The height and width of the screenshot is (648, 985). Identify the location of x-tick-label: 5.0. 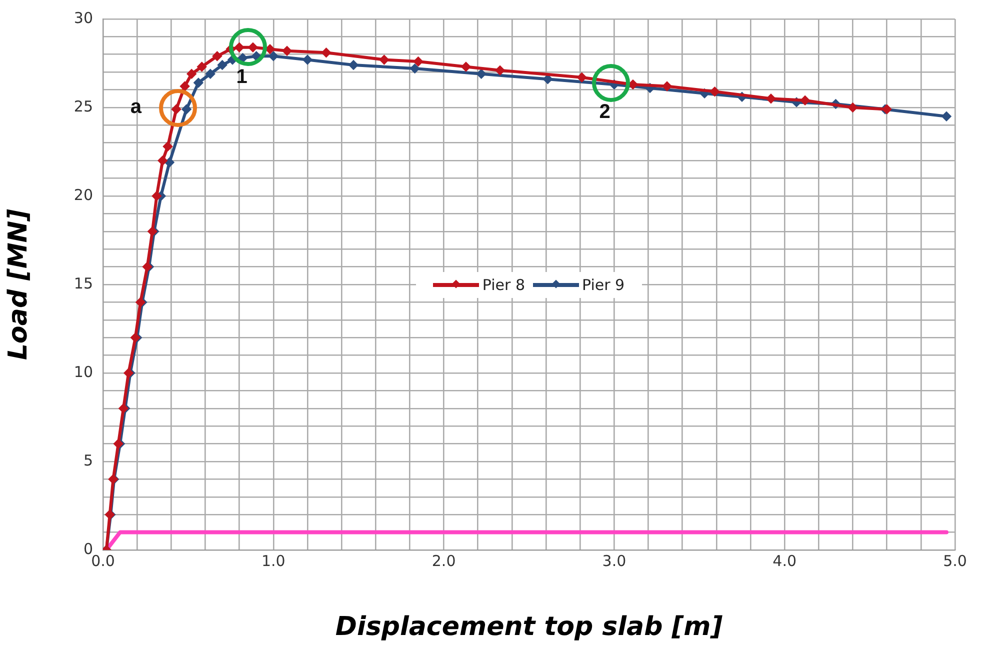
(955, 561).